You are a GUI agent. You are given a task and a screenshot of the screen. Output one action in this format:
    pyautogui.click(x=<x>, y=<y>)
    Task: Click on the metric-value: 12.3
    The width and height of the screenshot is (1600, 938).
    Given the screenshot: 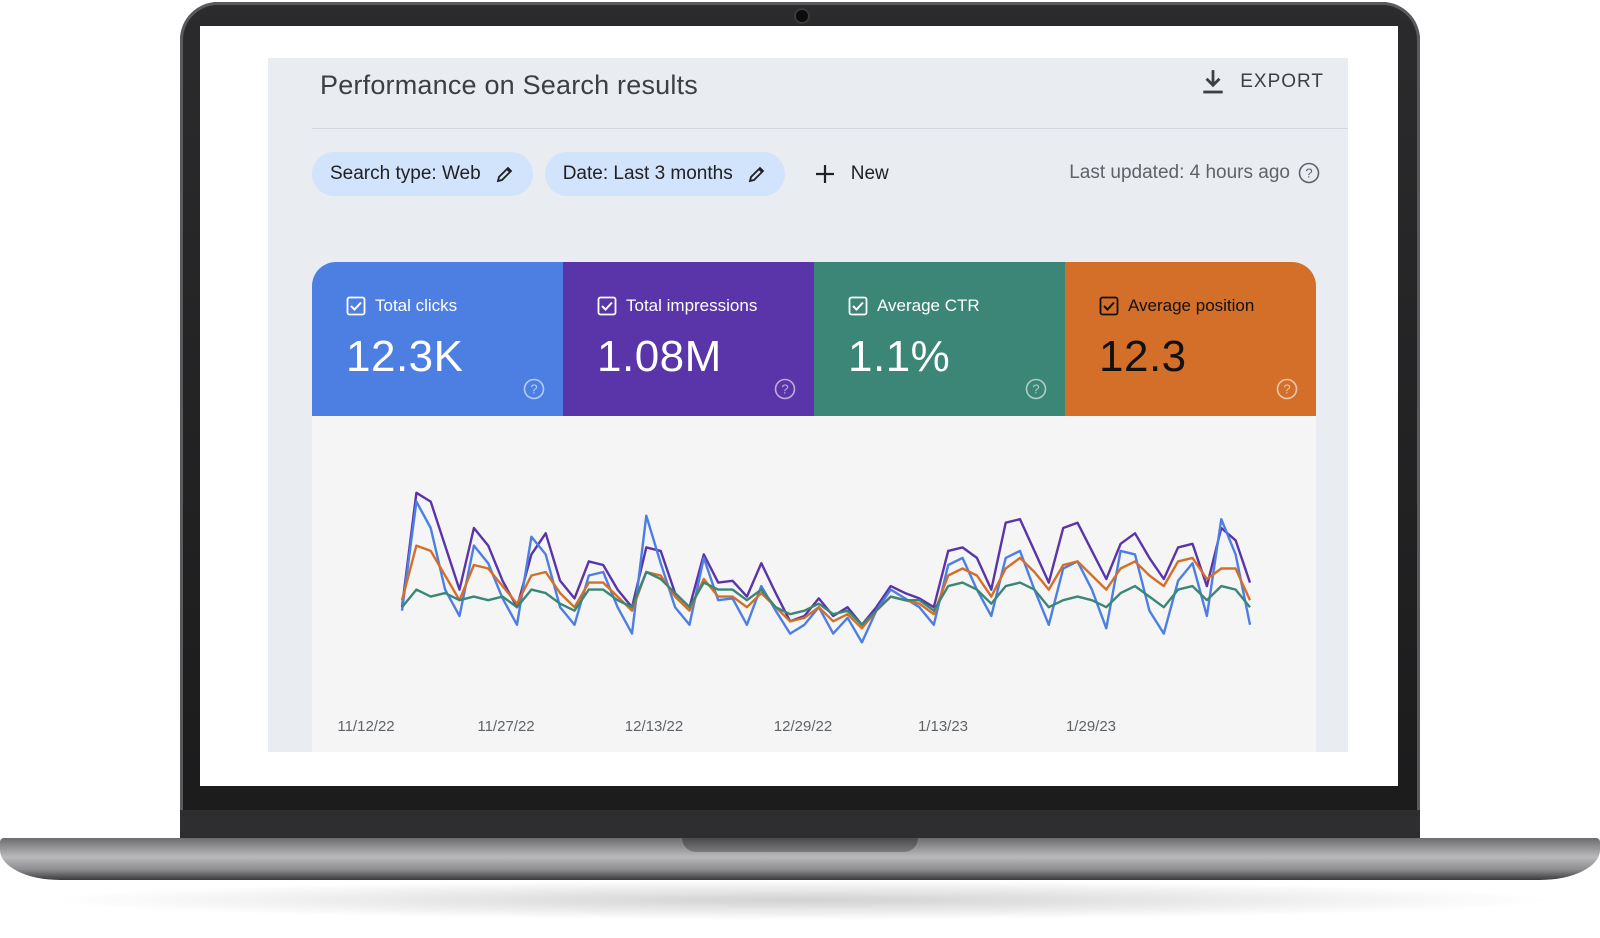 What is the action you would take?
    pyautogui.click(x=1143, y=356)
    